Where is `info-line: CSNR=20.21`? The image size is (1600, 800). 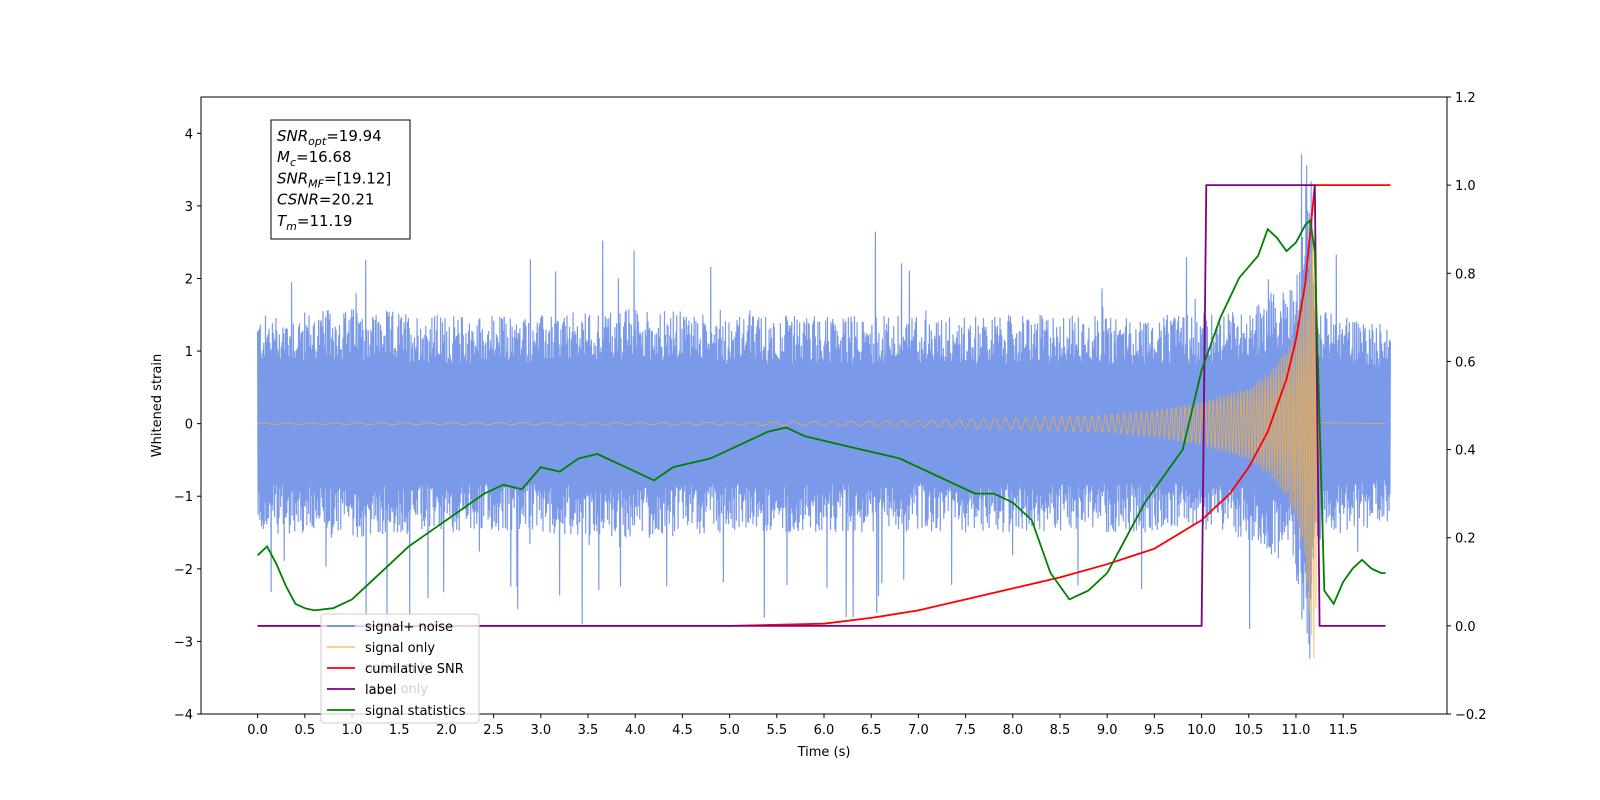
info-line: CSNR=20.21 is located at coordinates (325, 200).